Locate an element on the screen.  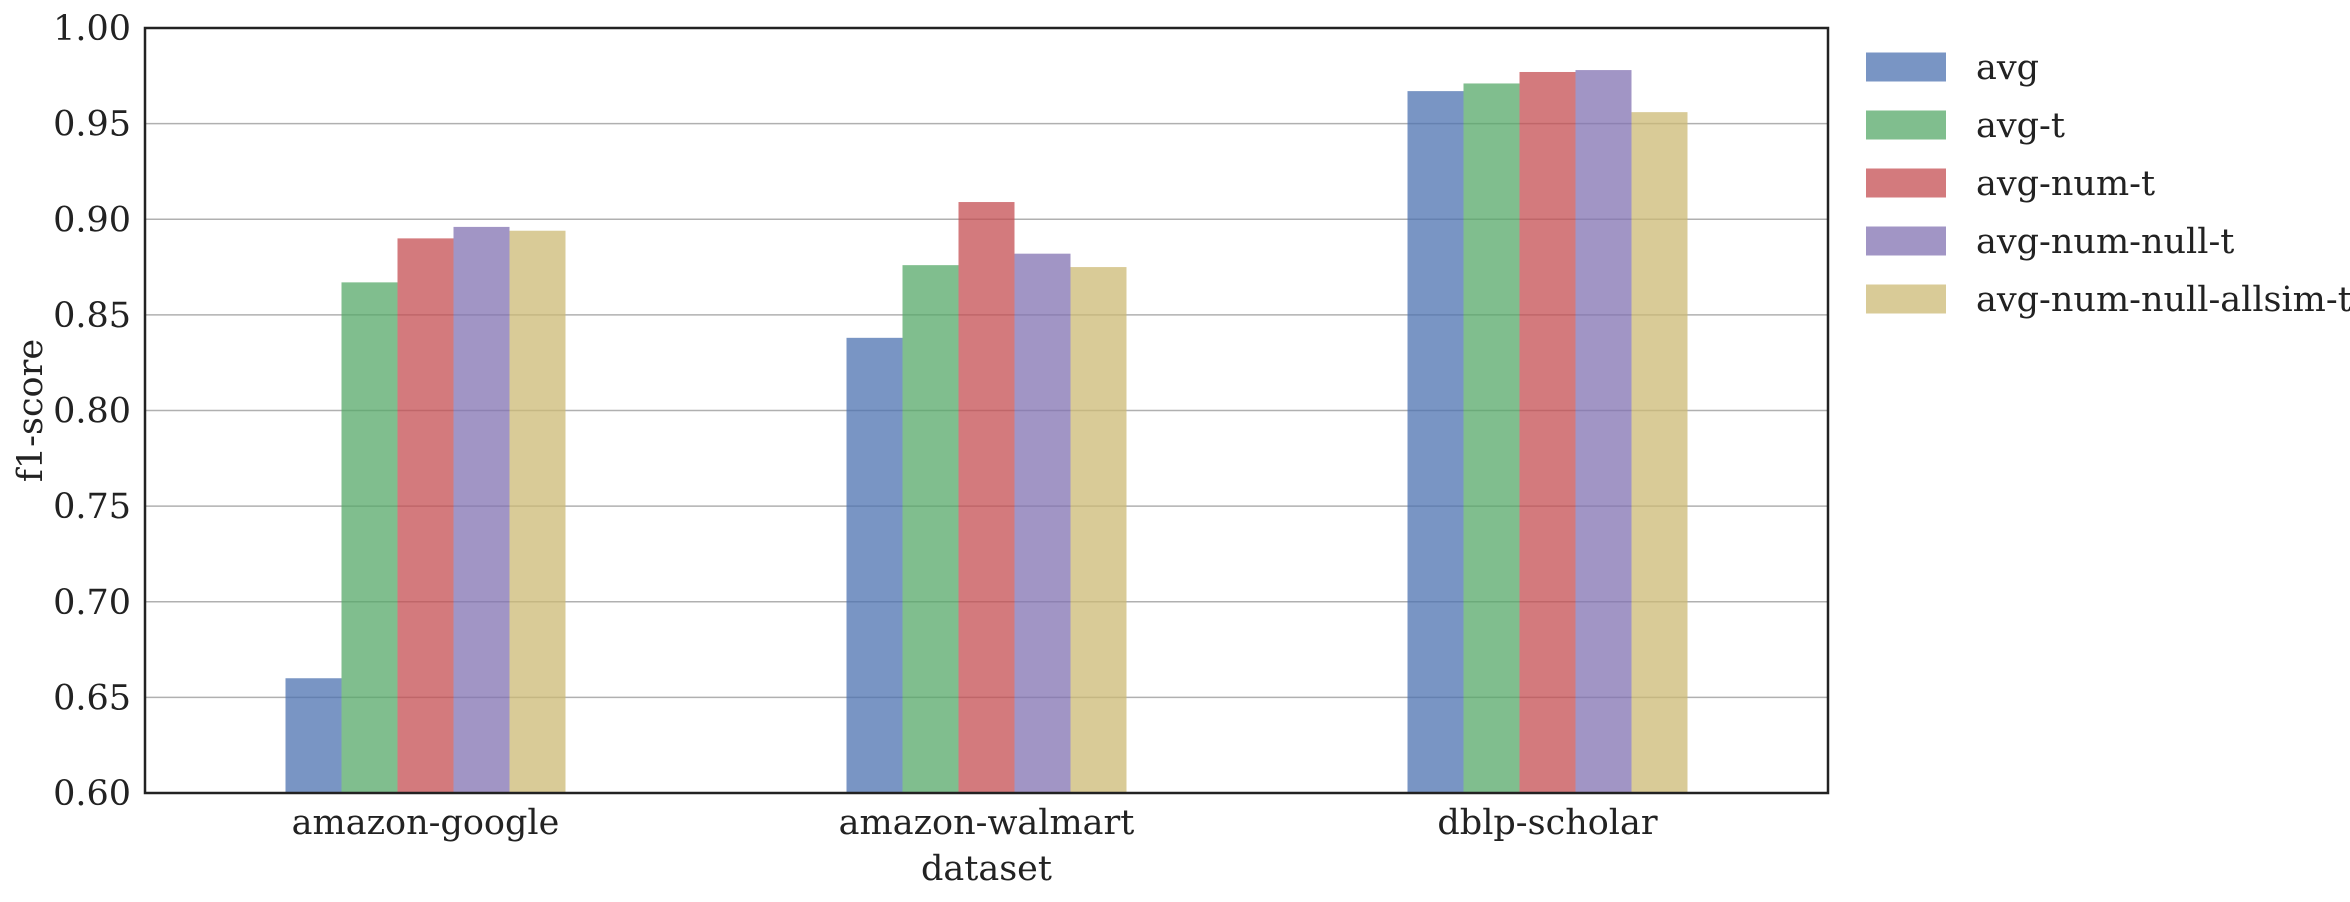
bar-avg-num-null-t-dblp-scholar is located at coordinates (1603, 431).